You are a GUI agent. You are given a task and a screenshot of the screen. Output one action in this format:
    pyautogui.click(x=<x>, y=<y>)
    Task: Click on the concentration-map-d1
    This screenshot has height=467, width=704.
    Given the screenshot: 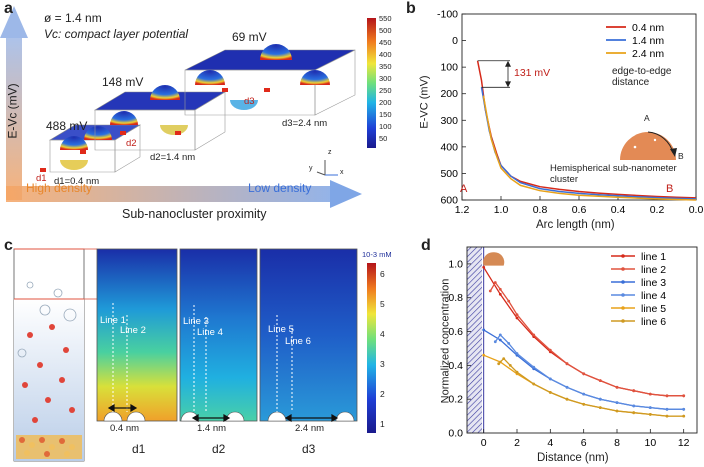 What is the action you would take?
    pyautogui.click(x=137, y=335)
    